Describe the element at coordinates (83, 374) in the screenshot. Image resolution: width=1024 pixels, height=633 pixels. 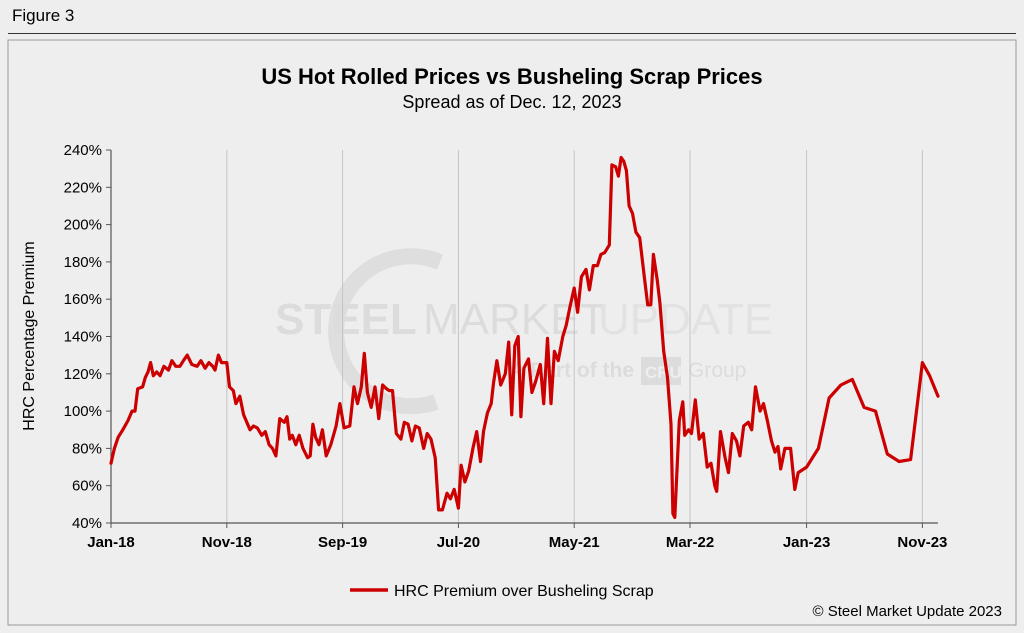
I see `y-tick-label: 120%` at that location.